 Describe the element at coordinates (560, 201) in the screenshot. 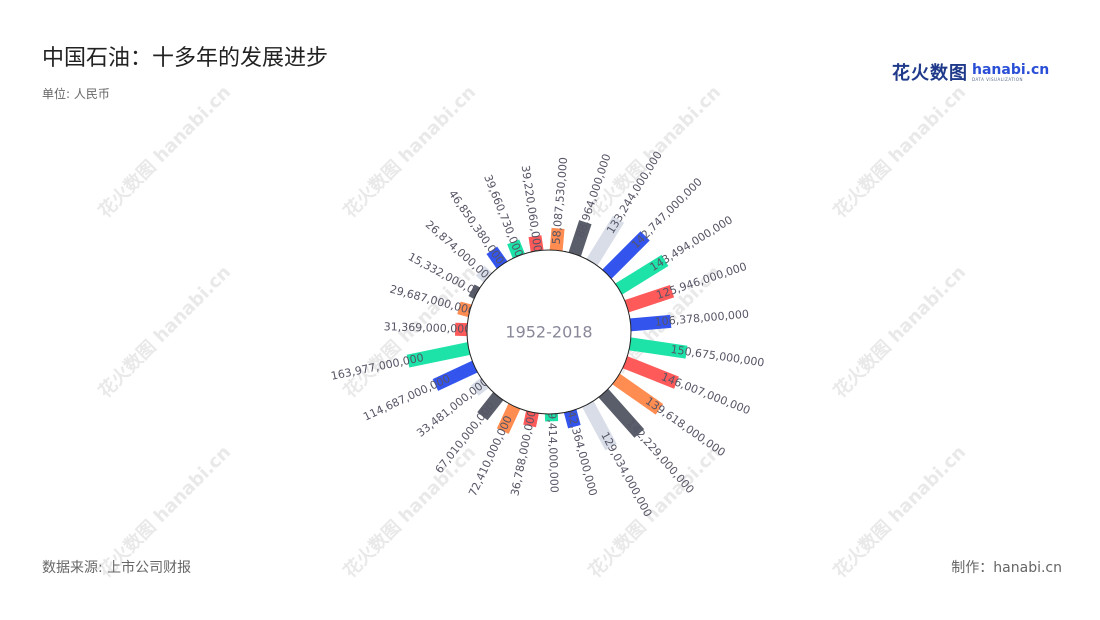

I see `bar-value-label-21: 58,087,530,000` at that location.